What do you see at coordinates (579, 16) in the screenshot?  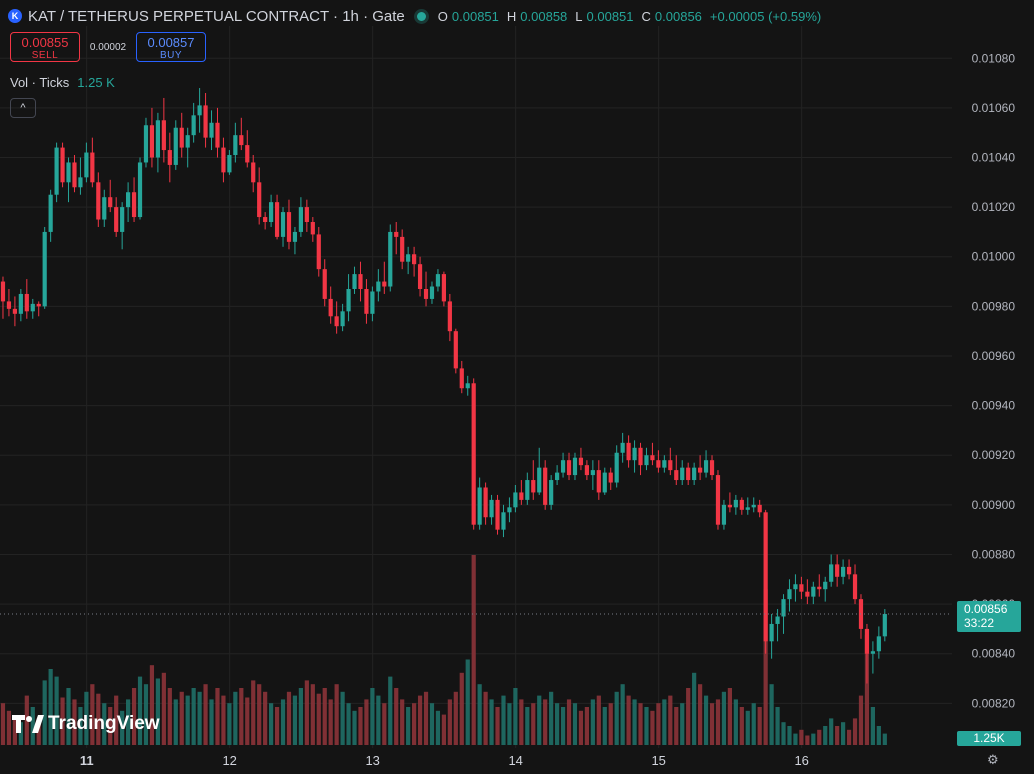 I see `low-label: L` at bounding box center [579, 16].